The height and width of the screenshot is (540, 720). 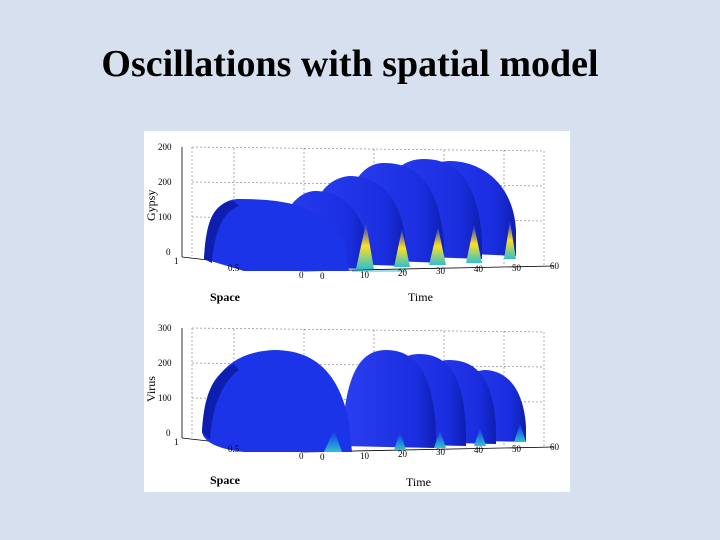 I want to click on virus-surface, so click(x=364, y=401).